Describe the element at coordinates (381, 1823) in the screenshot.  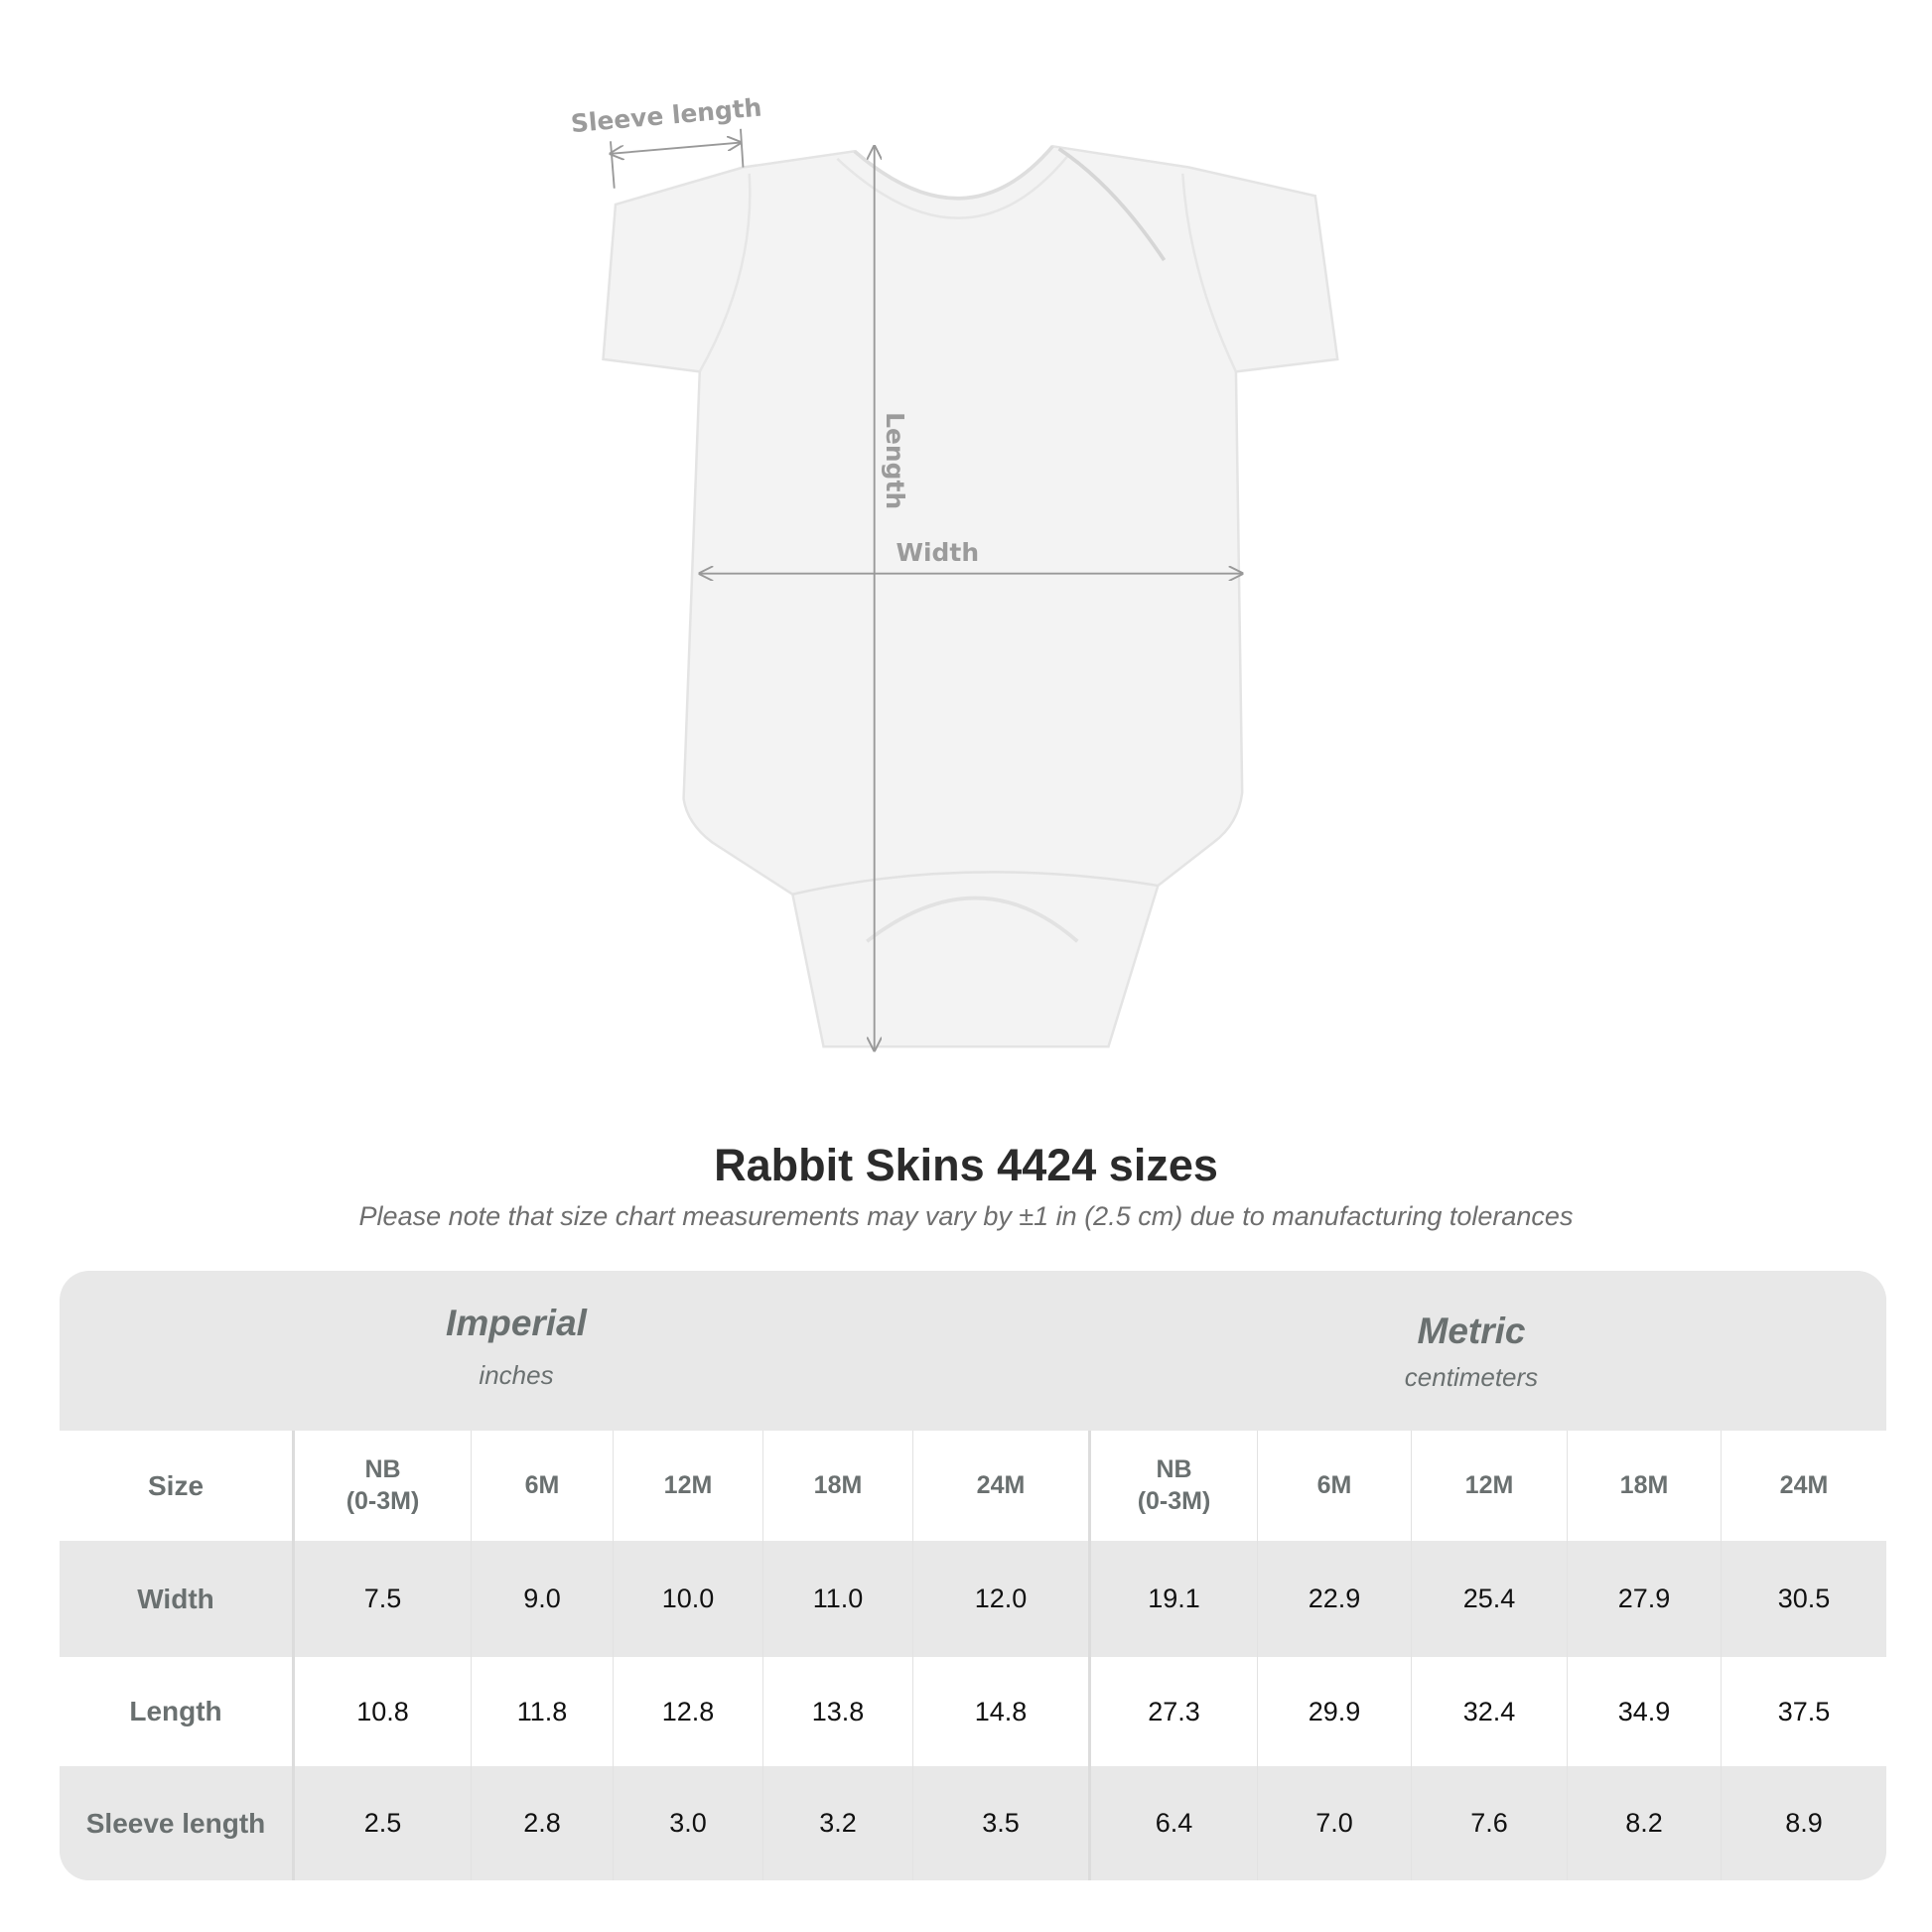
I see `imperial-value: 2.5` at that location.